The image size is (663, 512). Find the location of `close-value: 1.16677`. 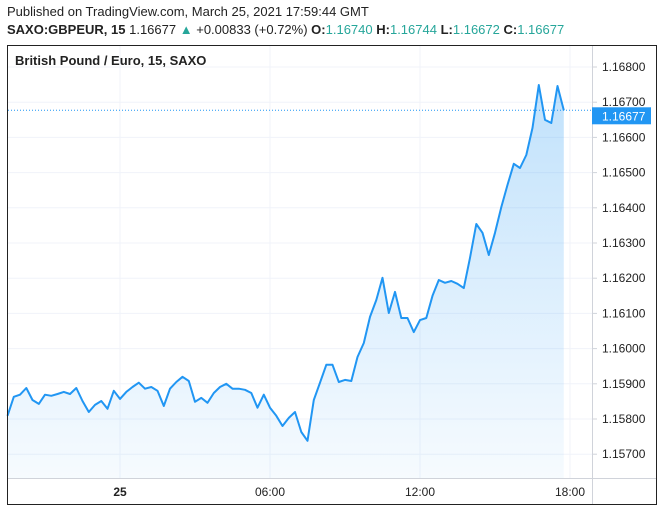

close-value: 1.16677 is located at coordinates (541, 29).